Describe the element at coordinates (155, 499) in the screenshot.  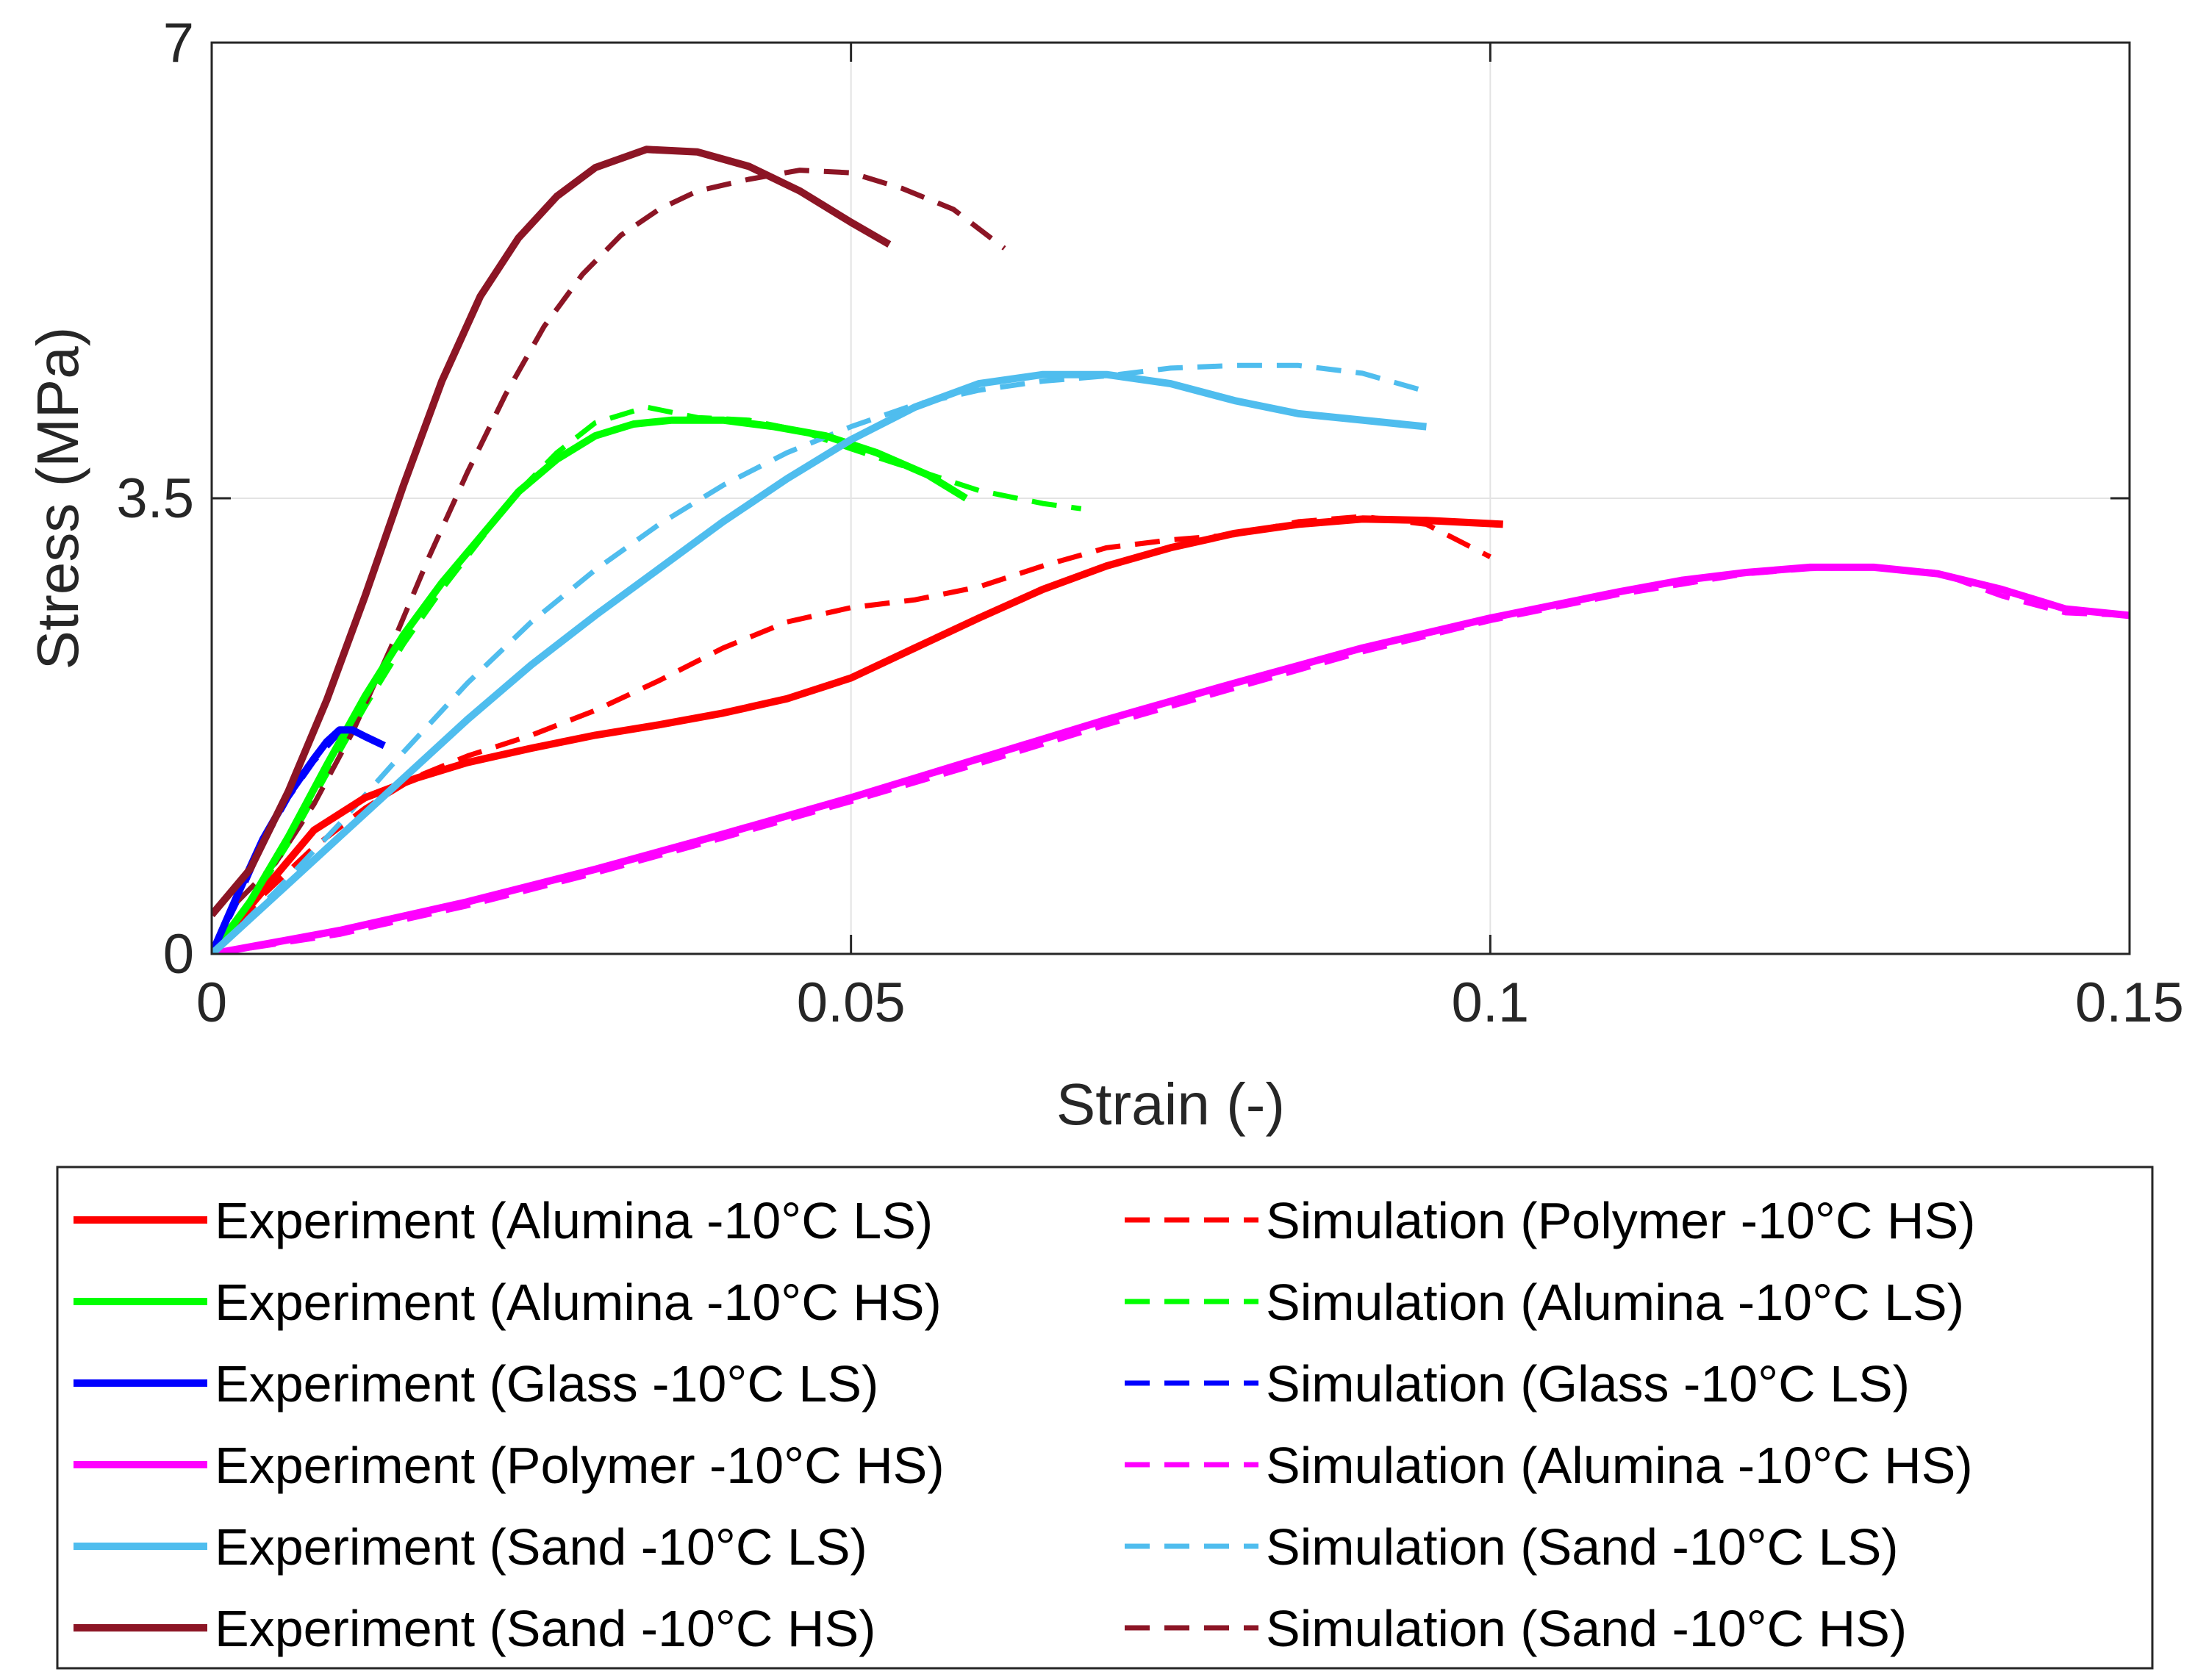
I see `y-tick-label: 3.5` at that location.